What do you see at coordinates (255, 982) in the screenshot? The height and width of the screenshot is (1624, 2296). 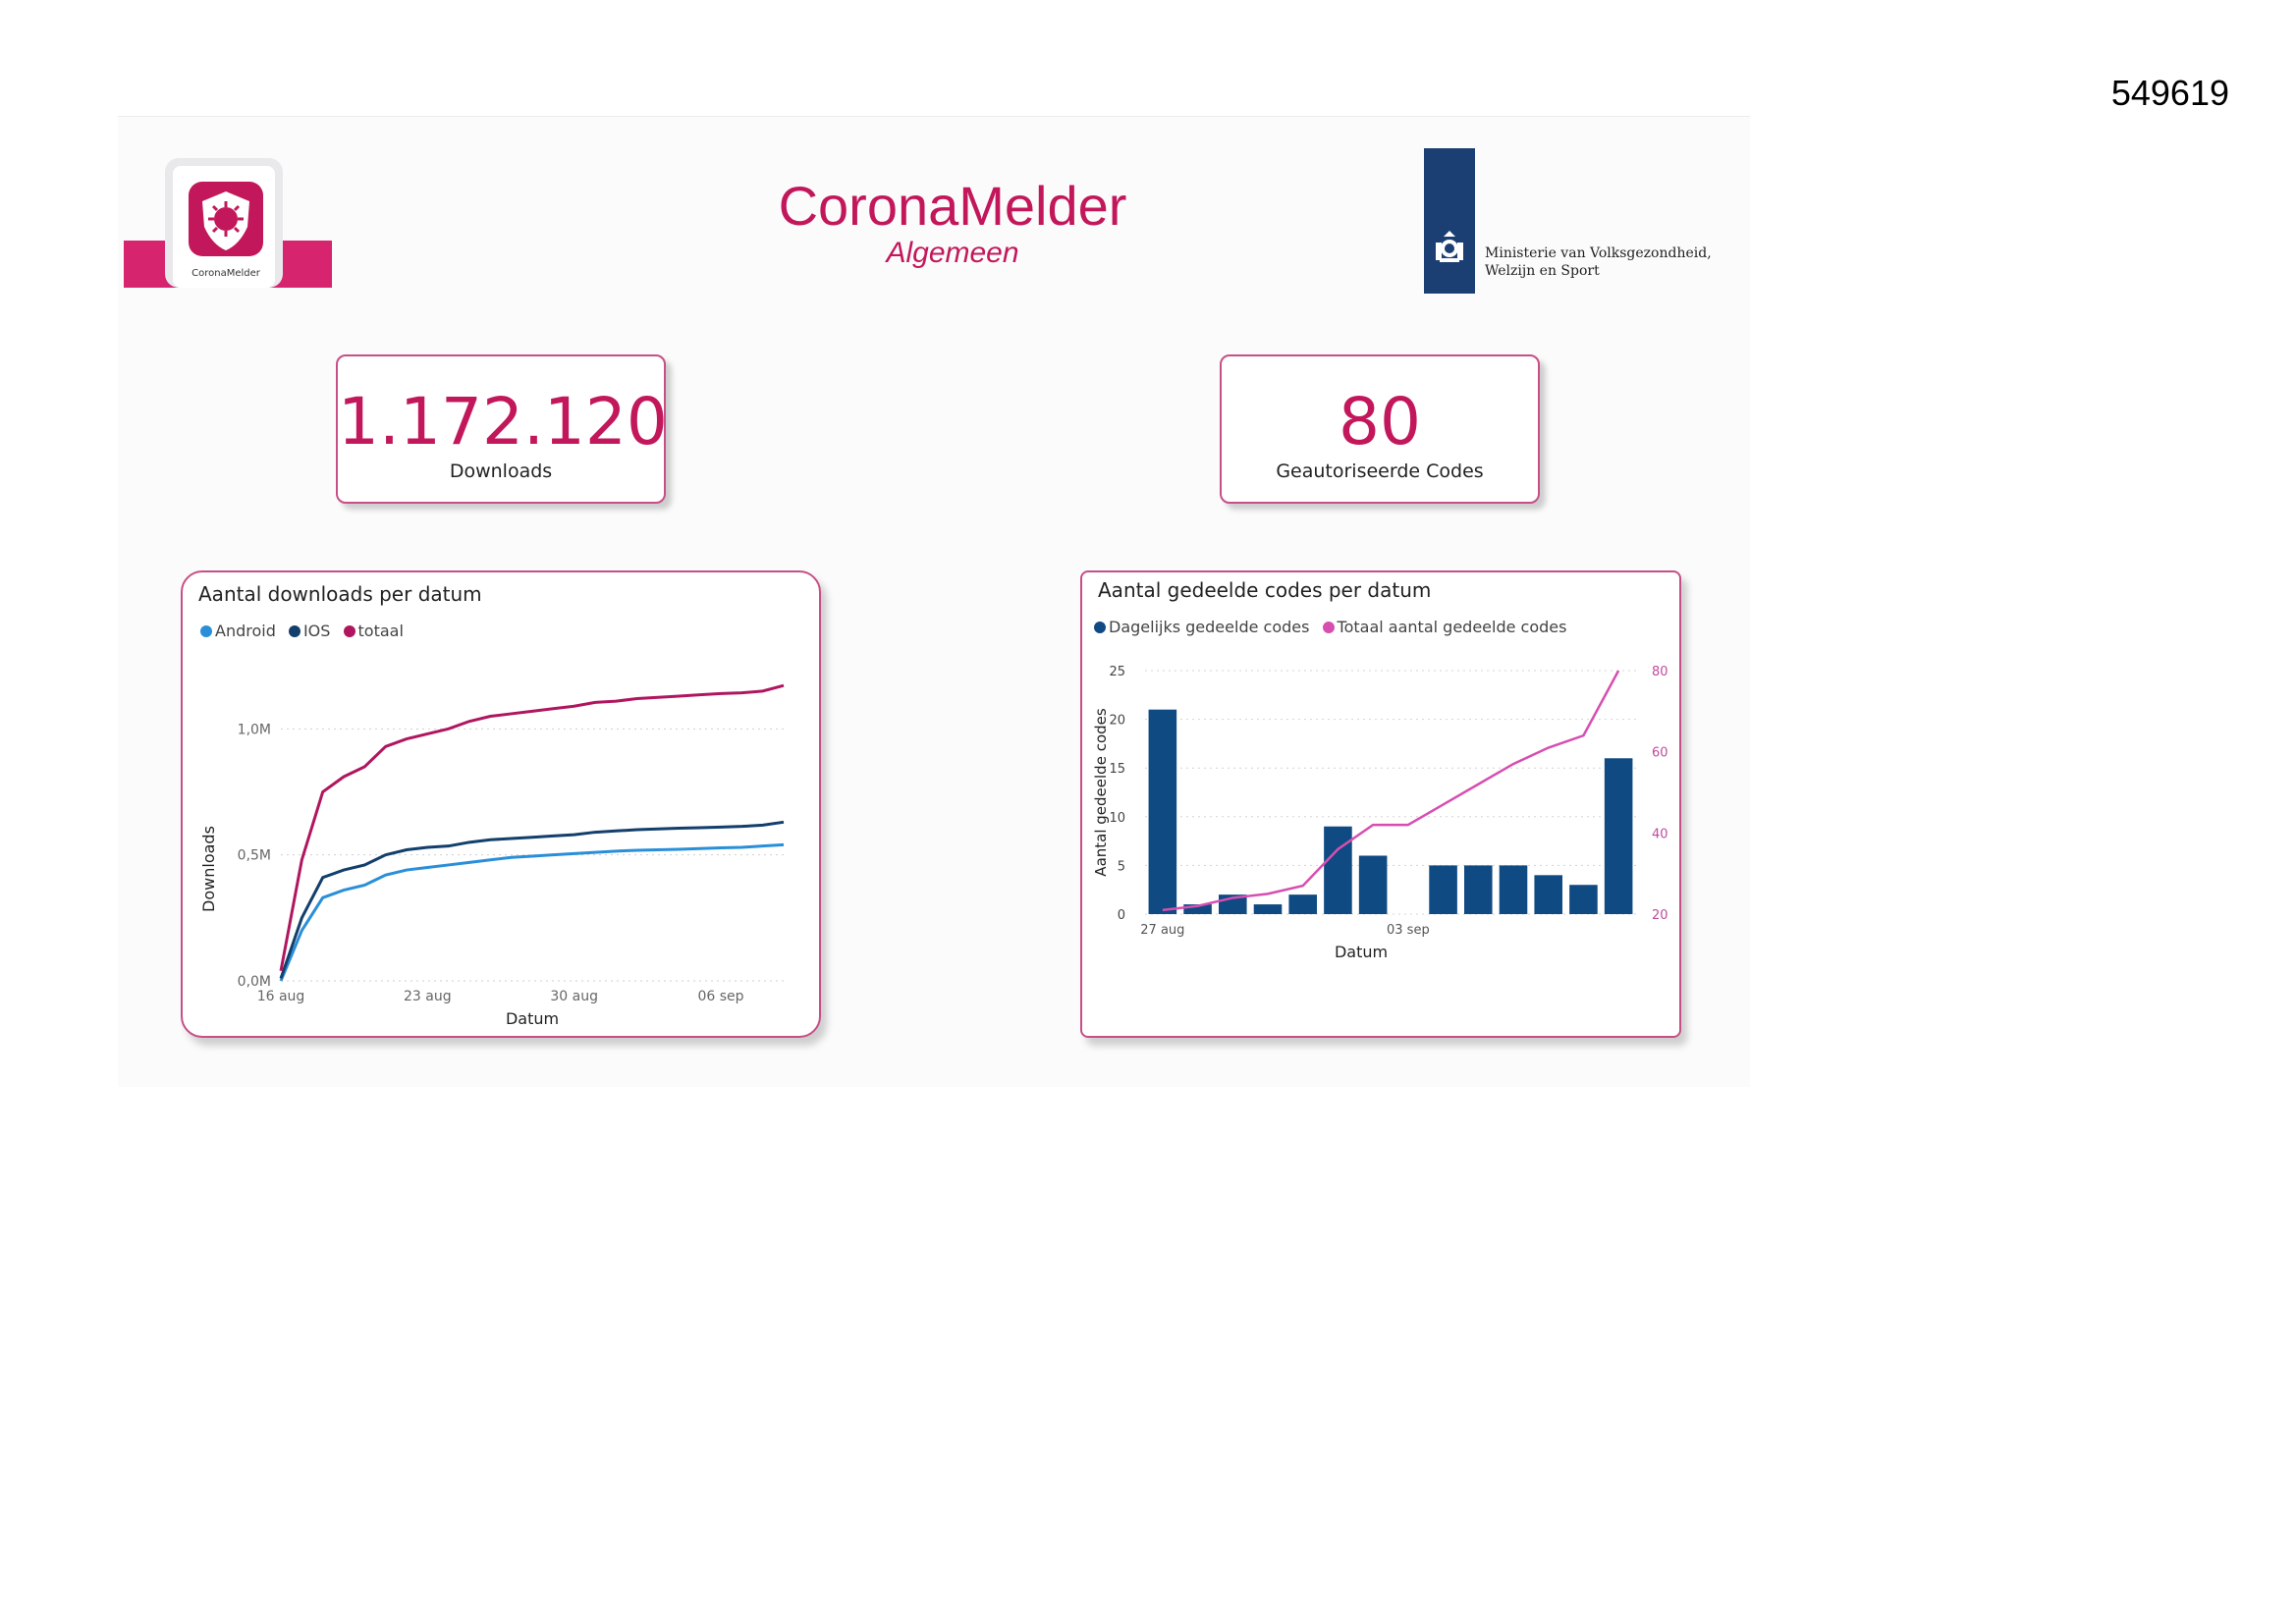 I see `downloads-y-tick: 0,0M` at bounding box center [255, 982].